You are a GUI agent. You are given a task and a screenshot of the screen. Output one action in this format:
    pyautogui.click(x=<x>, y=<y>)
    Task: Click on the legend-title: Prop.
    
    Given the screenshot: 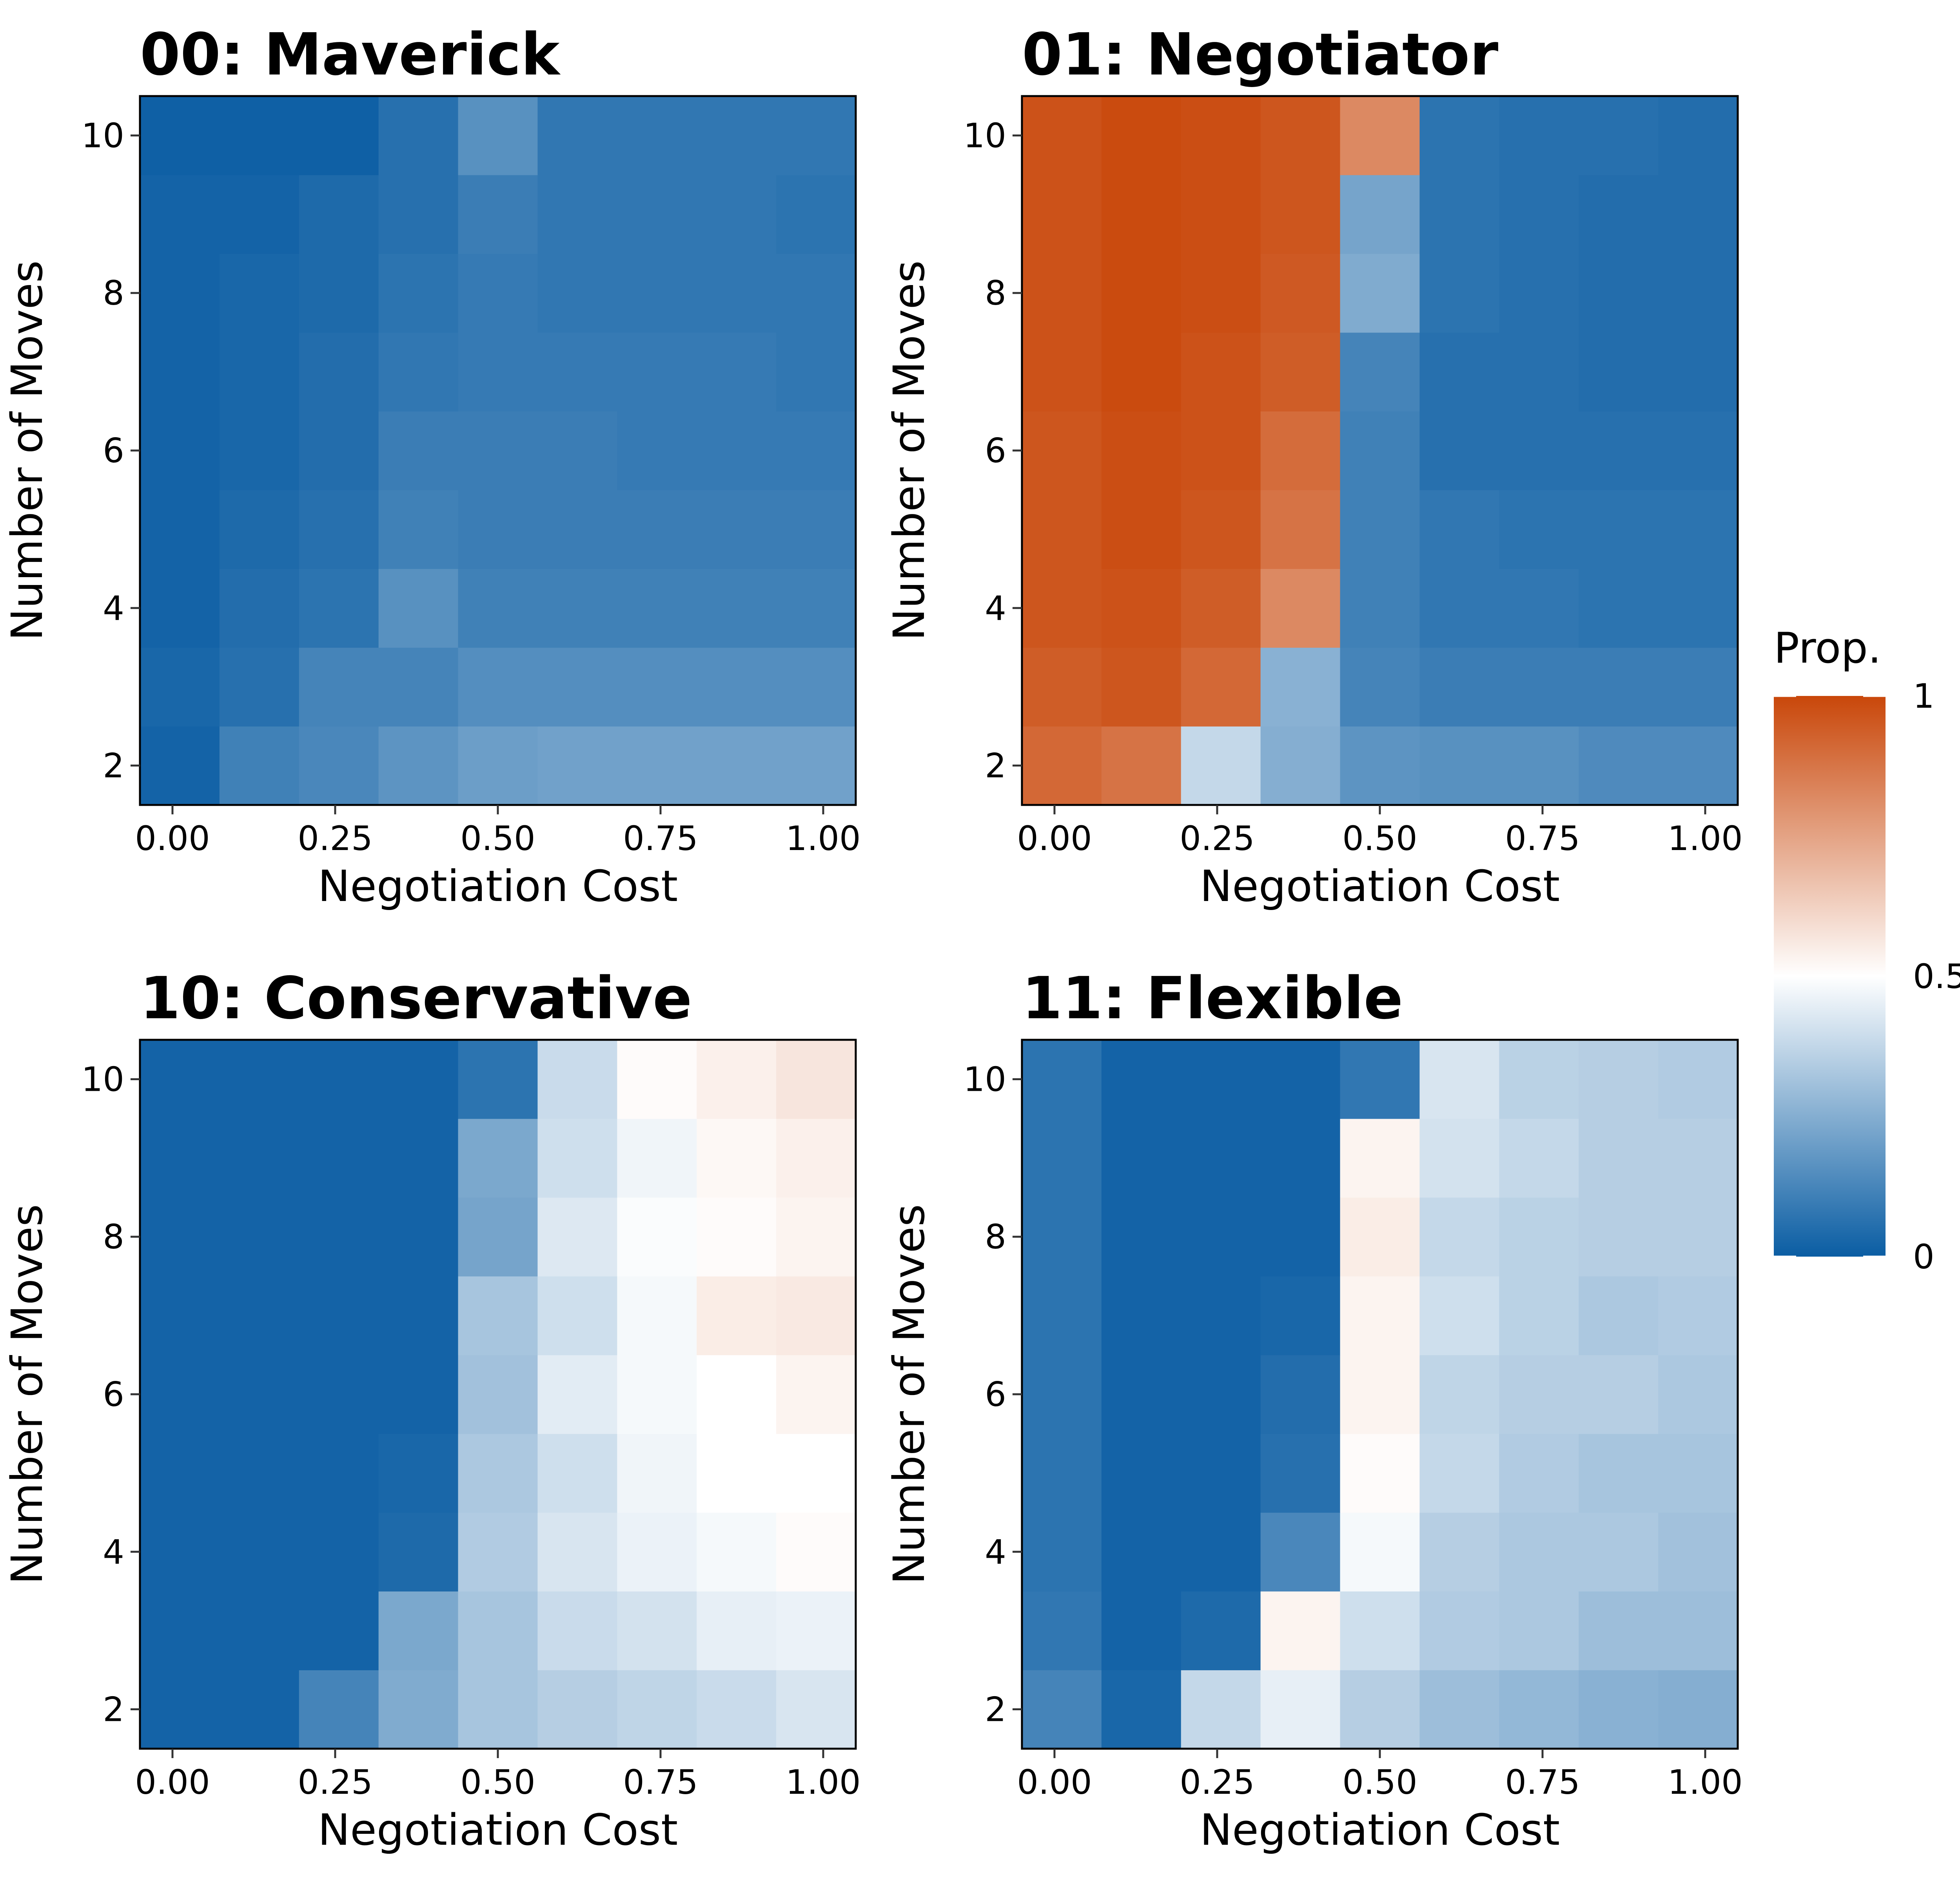 What is the action you would take?
    pyautogui.click(x=1827, y=648)
    